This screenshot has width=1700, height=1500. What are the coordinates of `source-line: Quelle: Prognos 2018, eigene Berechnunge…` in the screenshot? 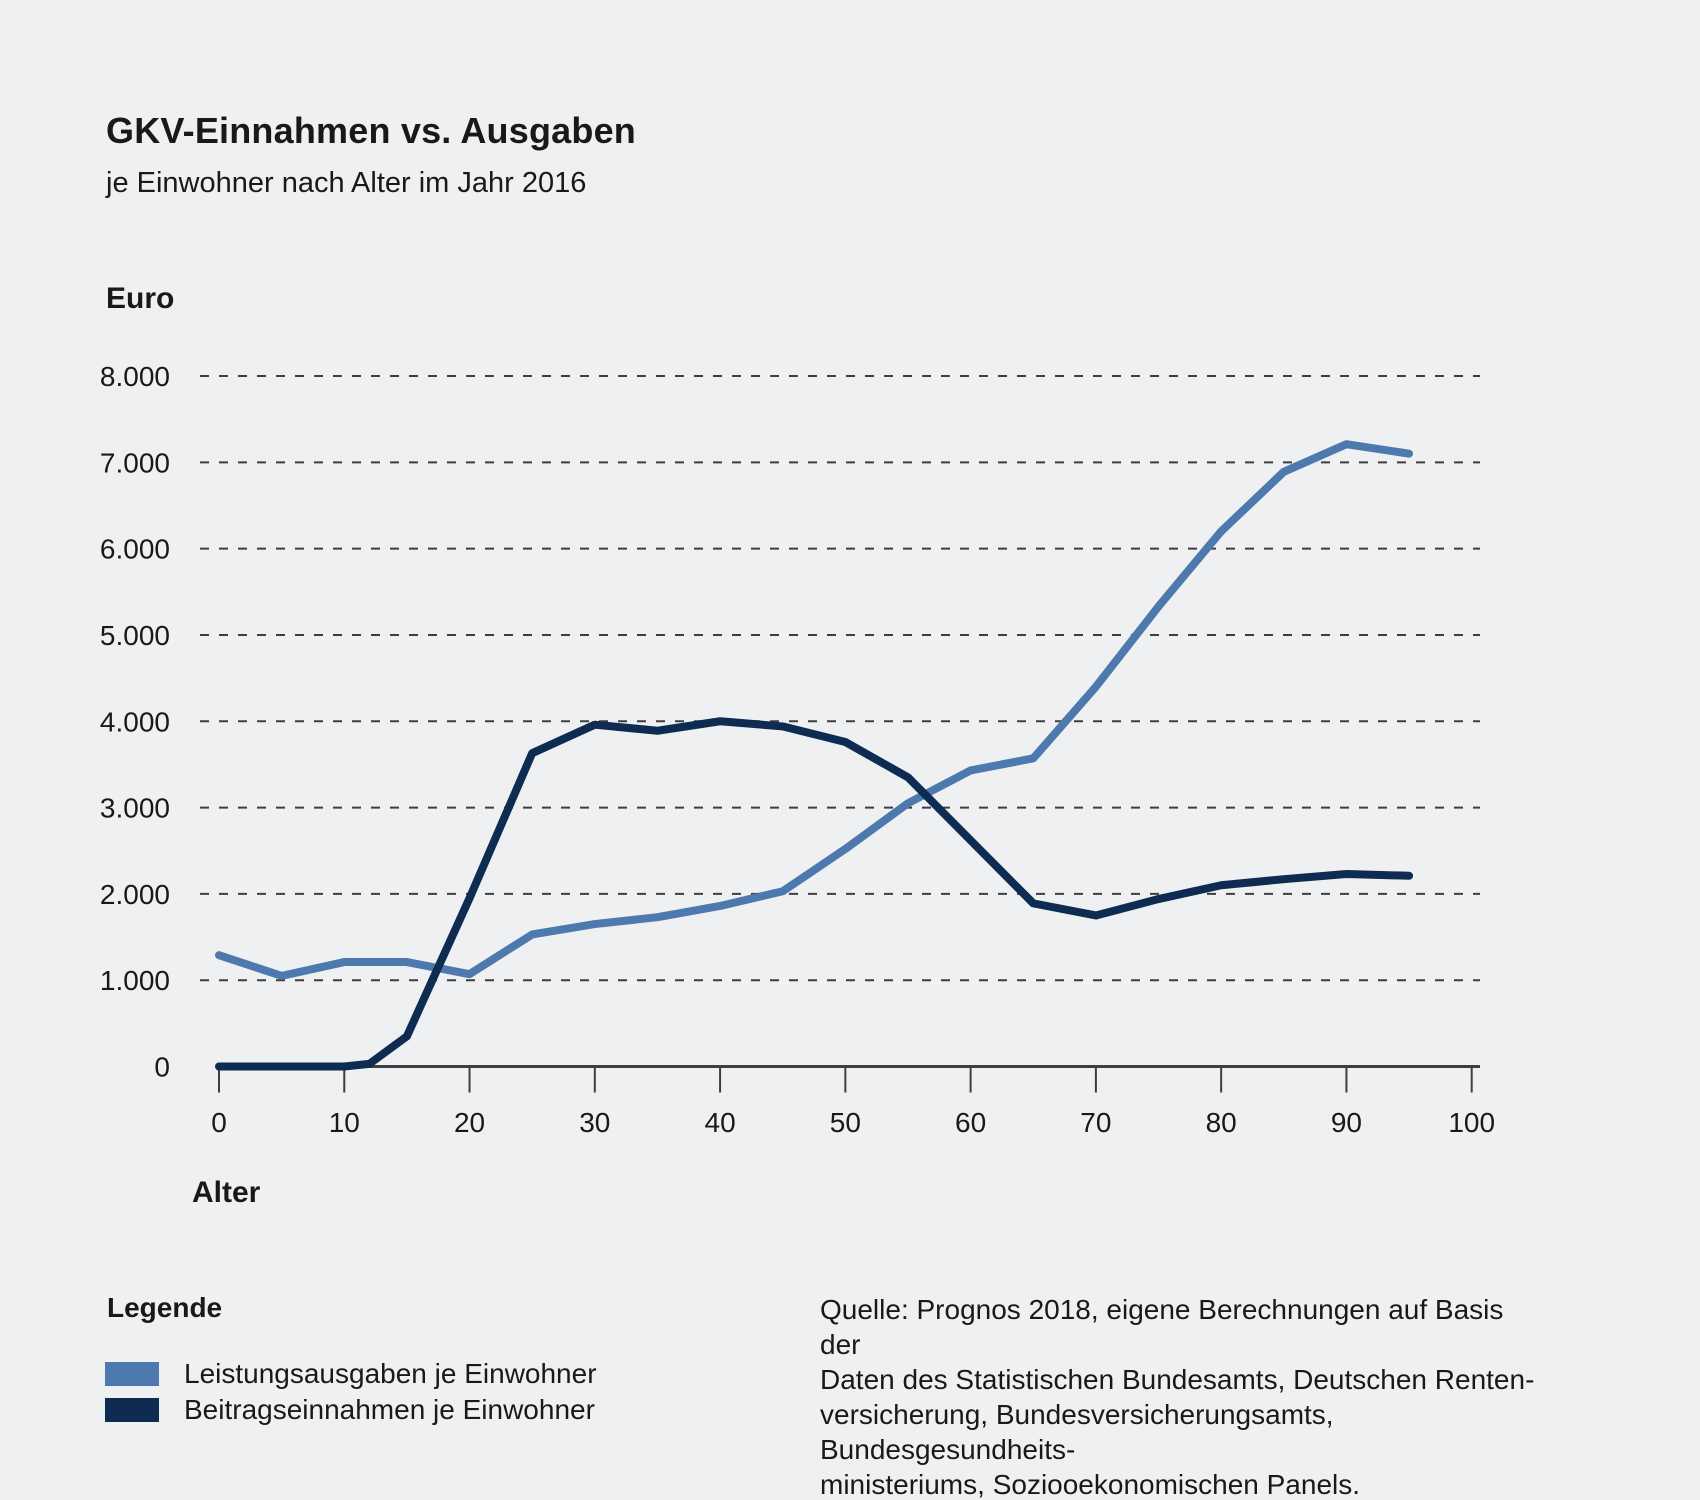 It's located at (1162, 1327).